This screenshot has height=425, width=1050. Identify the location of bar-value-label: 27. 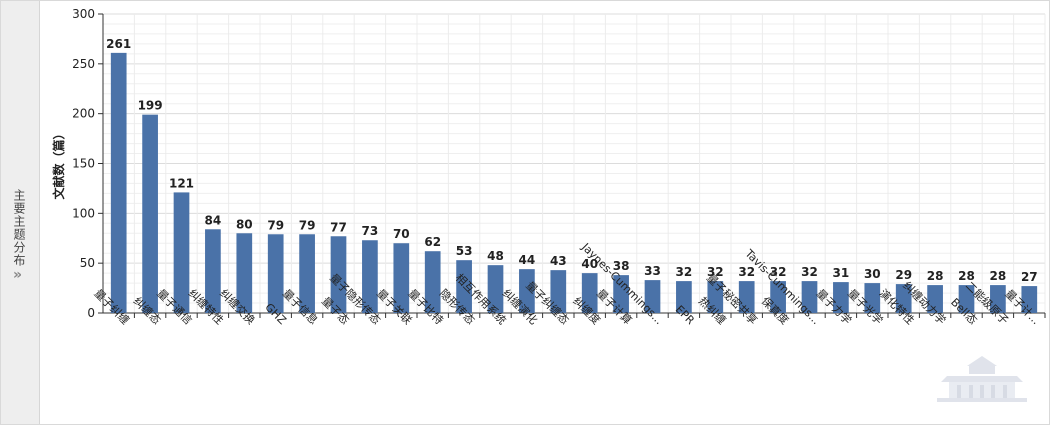
(1029, 277).